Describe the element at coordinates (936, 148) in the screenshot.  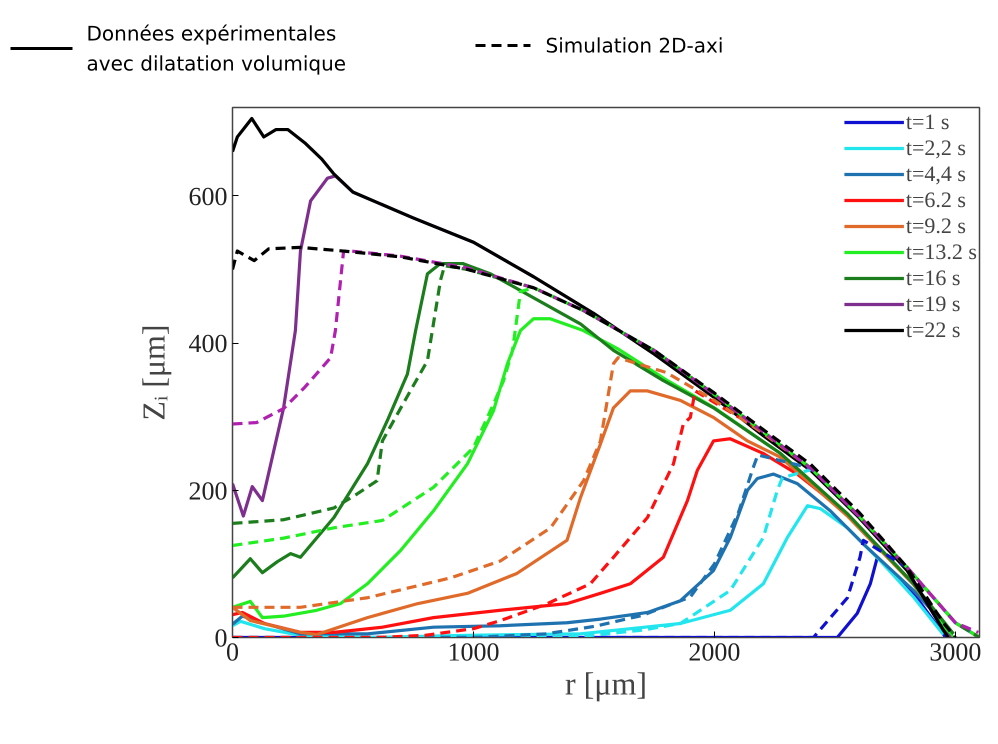
I see `legend-label: t=2,2 s` at that location.